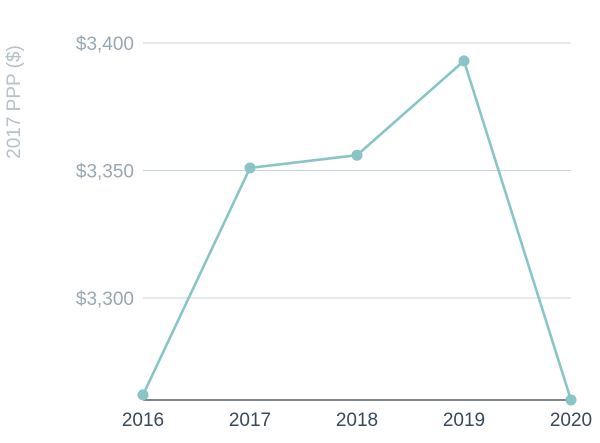 The image size is (600, 443). I want to click on x-tick-label: 2016, so click(143, 420).